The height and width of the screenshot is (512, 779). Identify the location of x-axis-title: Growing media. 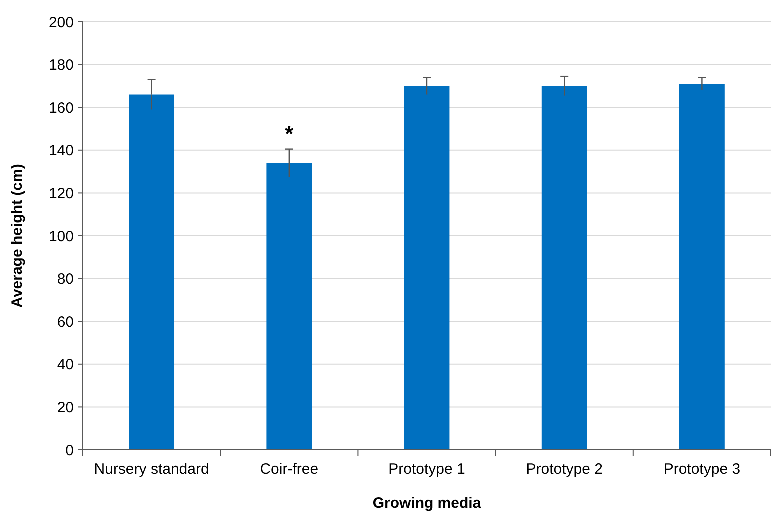
(427, 503).